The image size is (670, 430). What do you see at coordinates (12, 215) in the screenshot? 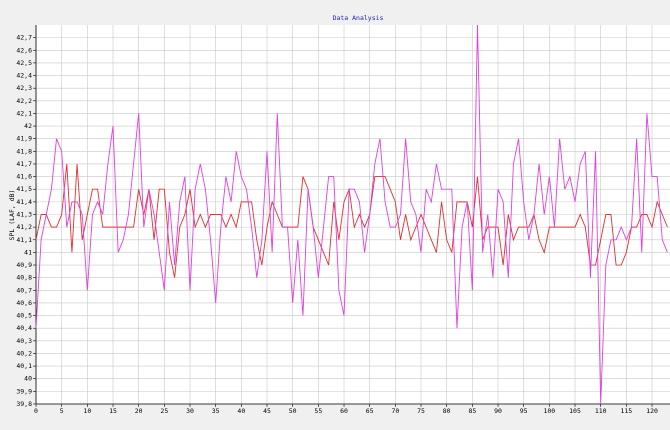
I see `y-axis-label: SPL (LAF, dB)` at bounding box center [12, 215].